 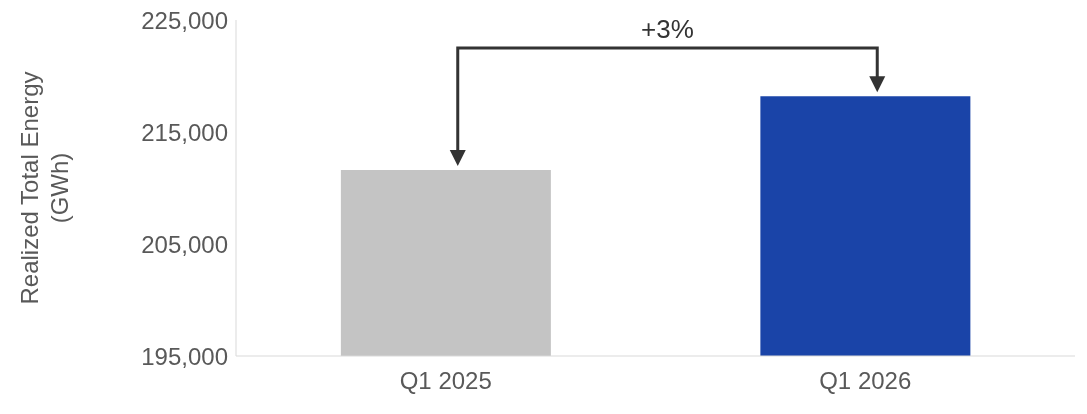 I want to click on y-tick-label: 205,000, so click(x=184, y=244).